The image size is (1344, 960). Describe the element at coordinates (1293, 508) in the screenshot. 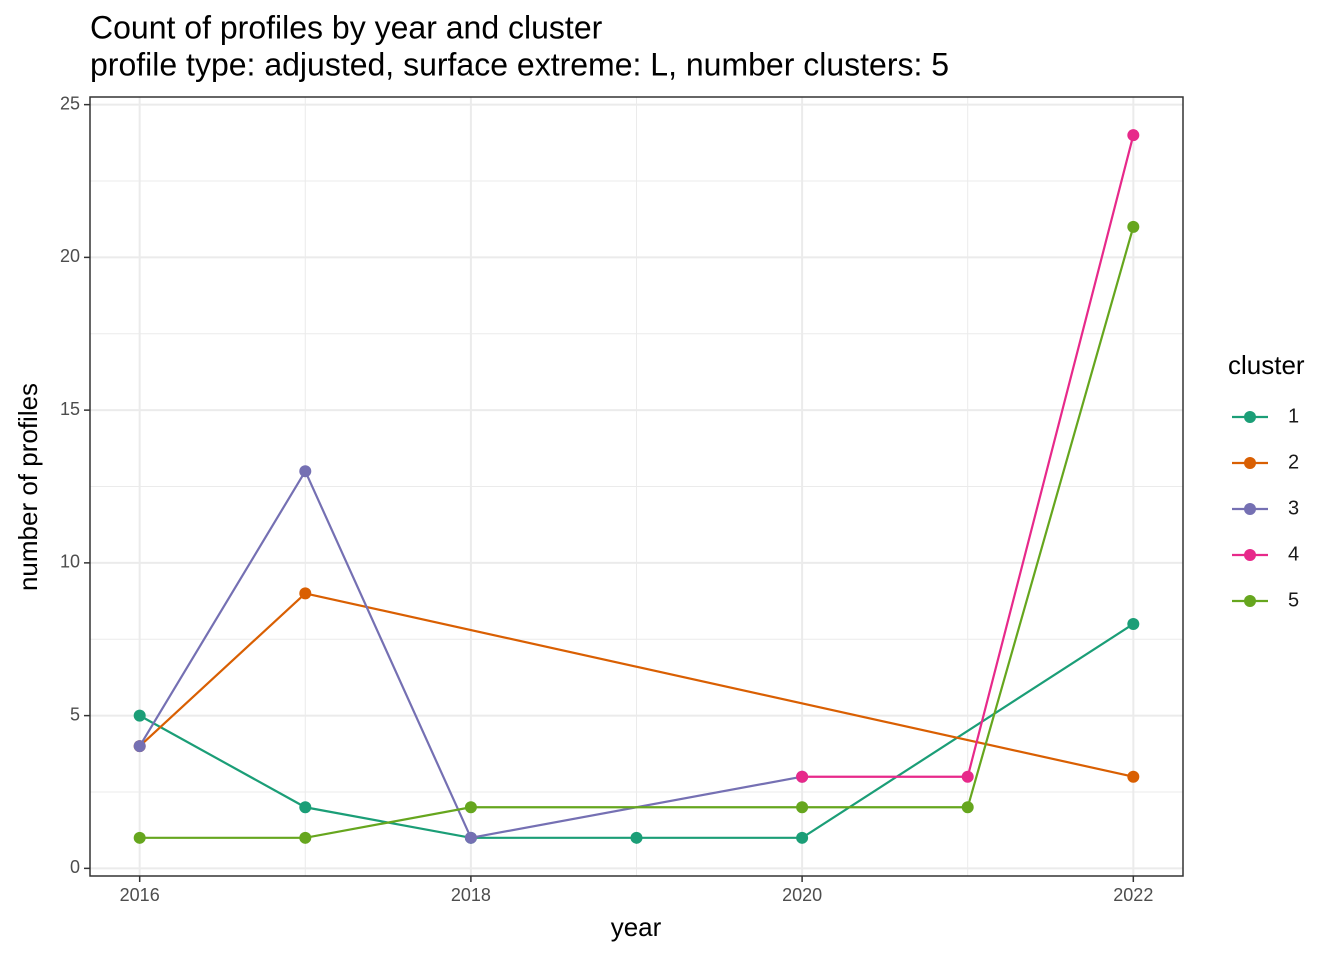

I see `legend-label: 3` at that location.